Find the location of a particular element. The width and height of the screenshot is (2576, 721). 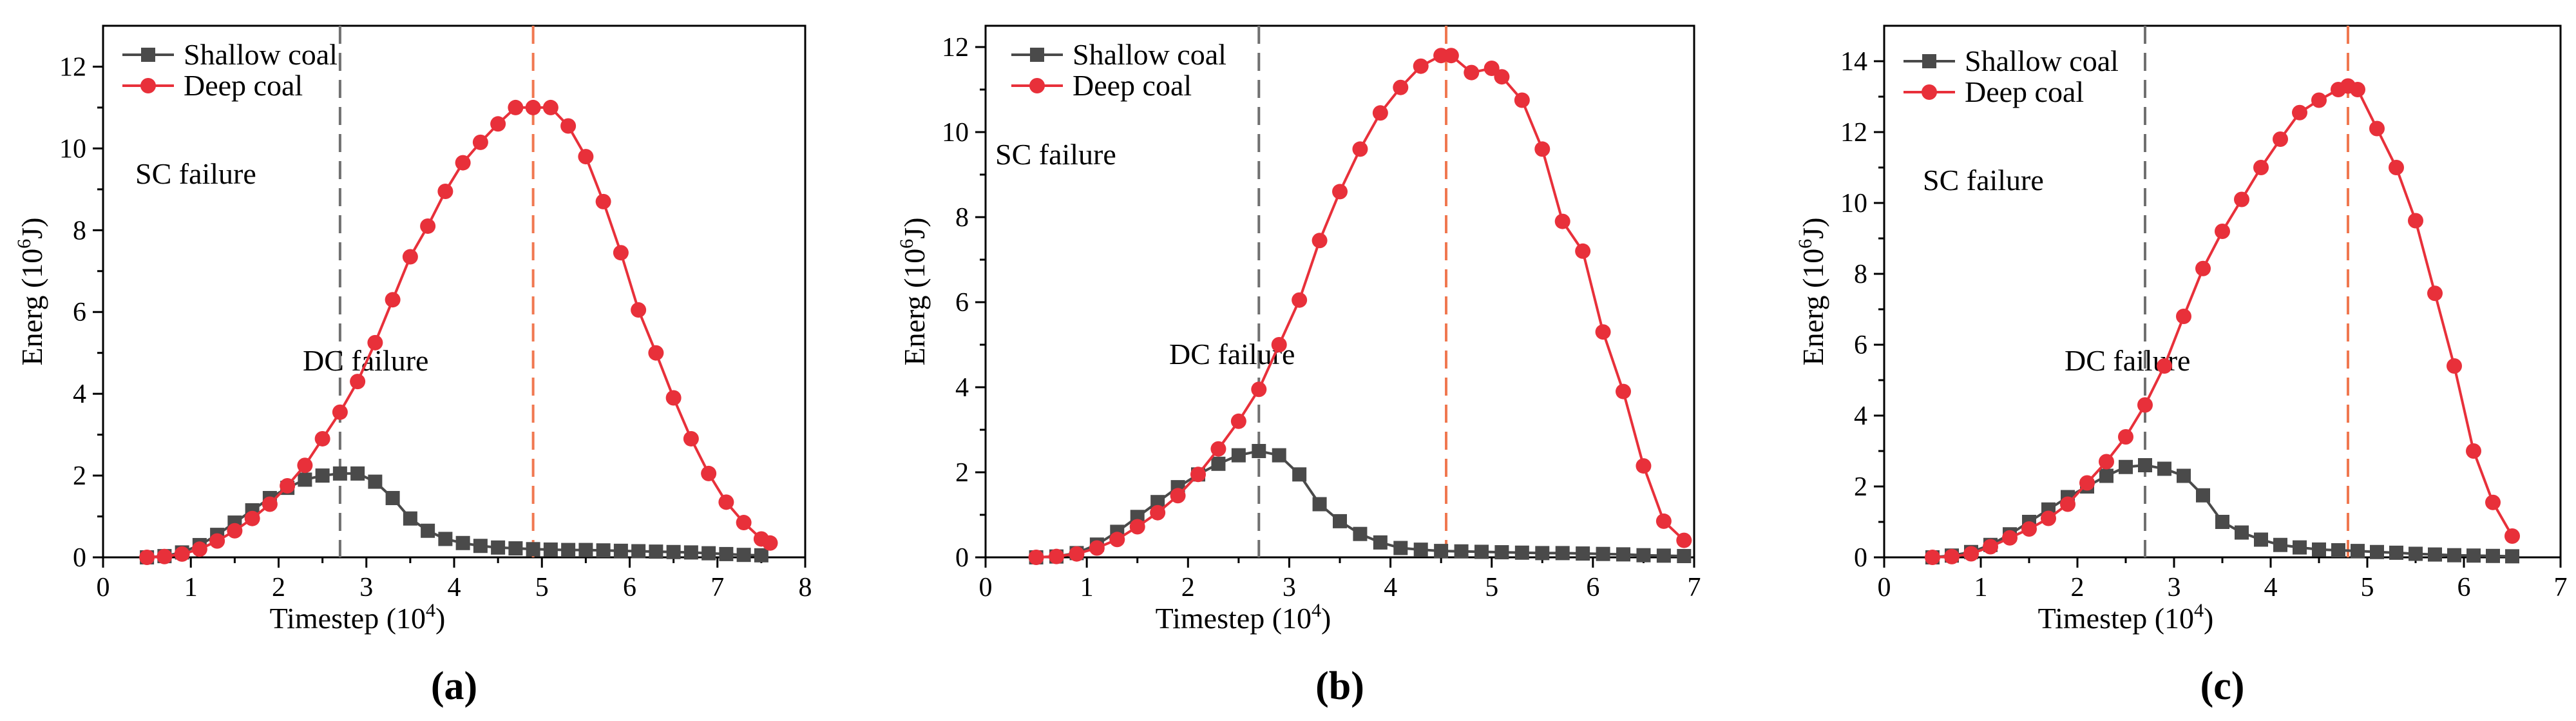

panel-label: (a) is located at coordinates (454, 686).